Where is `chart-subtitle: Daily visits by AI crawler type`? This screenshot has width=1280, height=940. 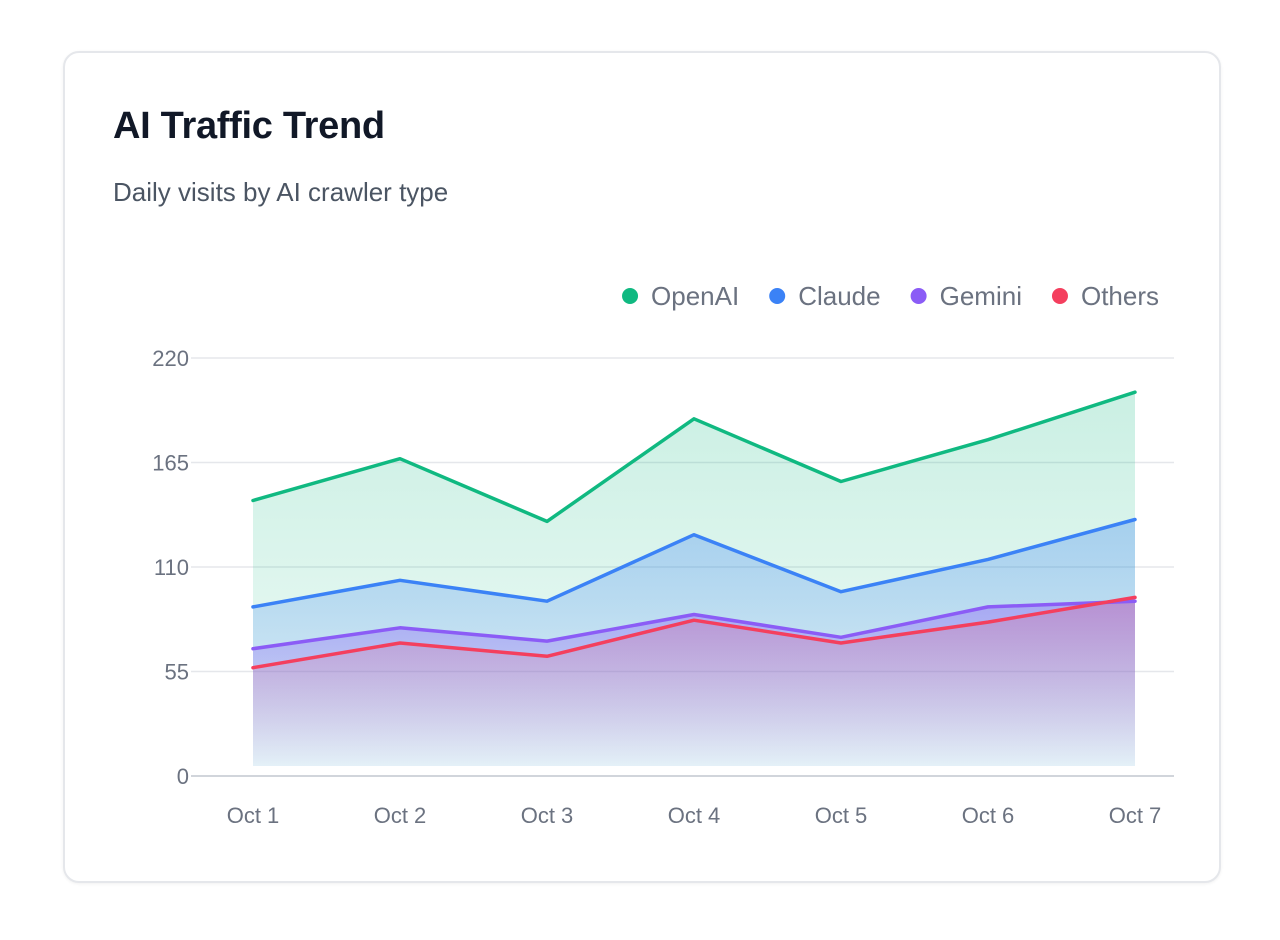
chart-subtitle: Daily visits by AI crawler type is located at coordinates (281, 192).